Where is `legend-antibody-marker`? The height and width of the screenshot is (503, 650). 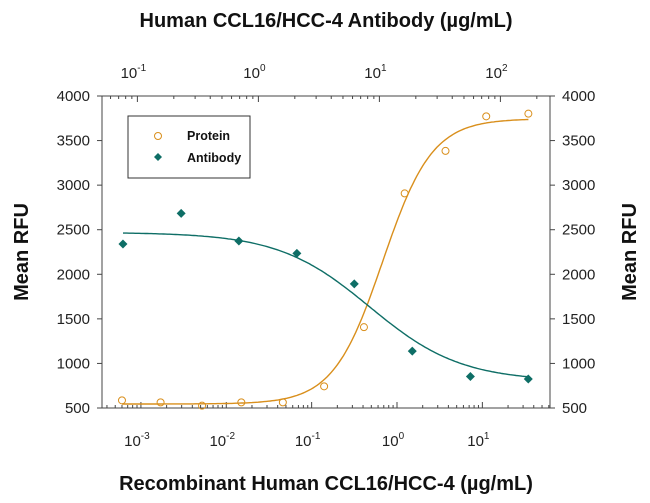
legend-antibody-marker is located at coordinates (158, 157).